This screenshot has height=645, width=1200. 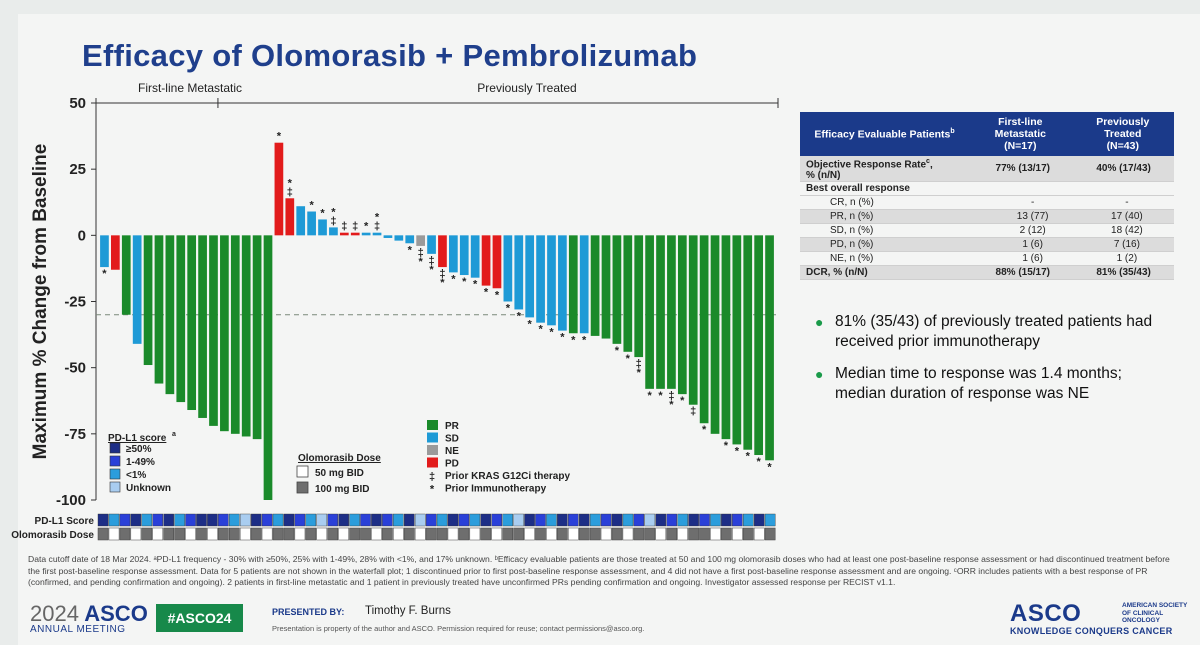 What do you see at coordinates (308, 612) in the screenshot?
I see `presented-by-label: PRESENTED BY:` at bounding box center [308, 612].